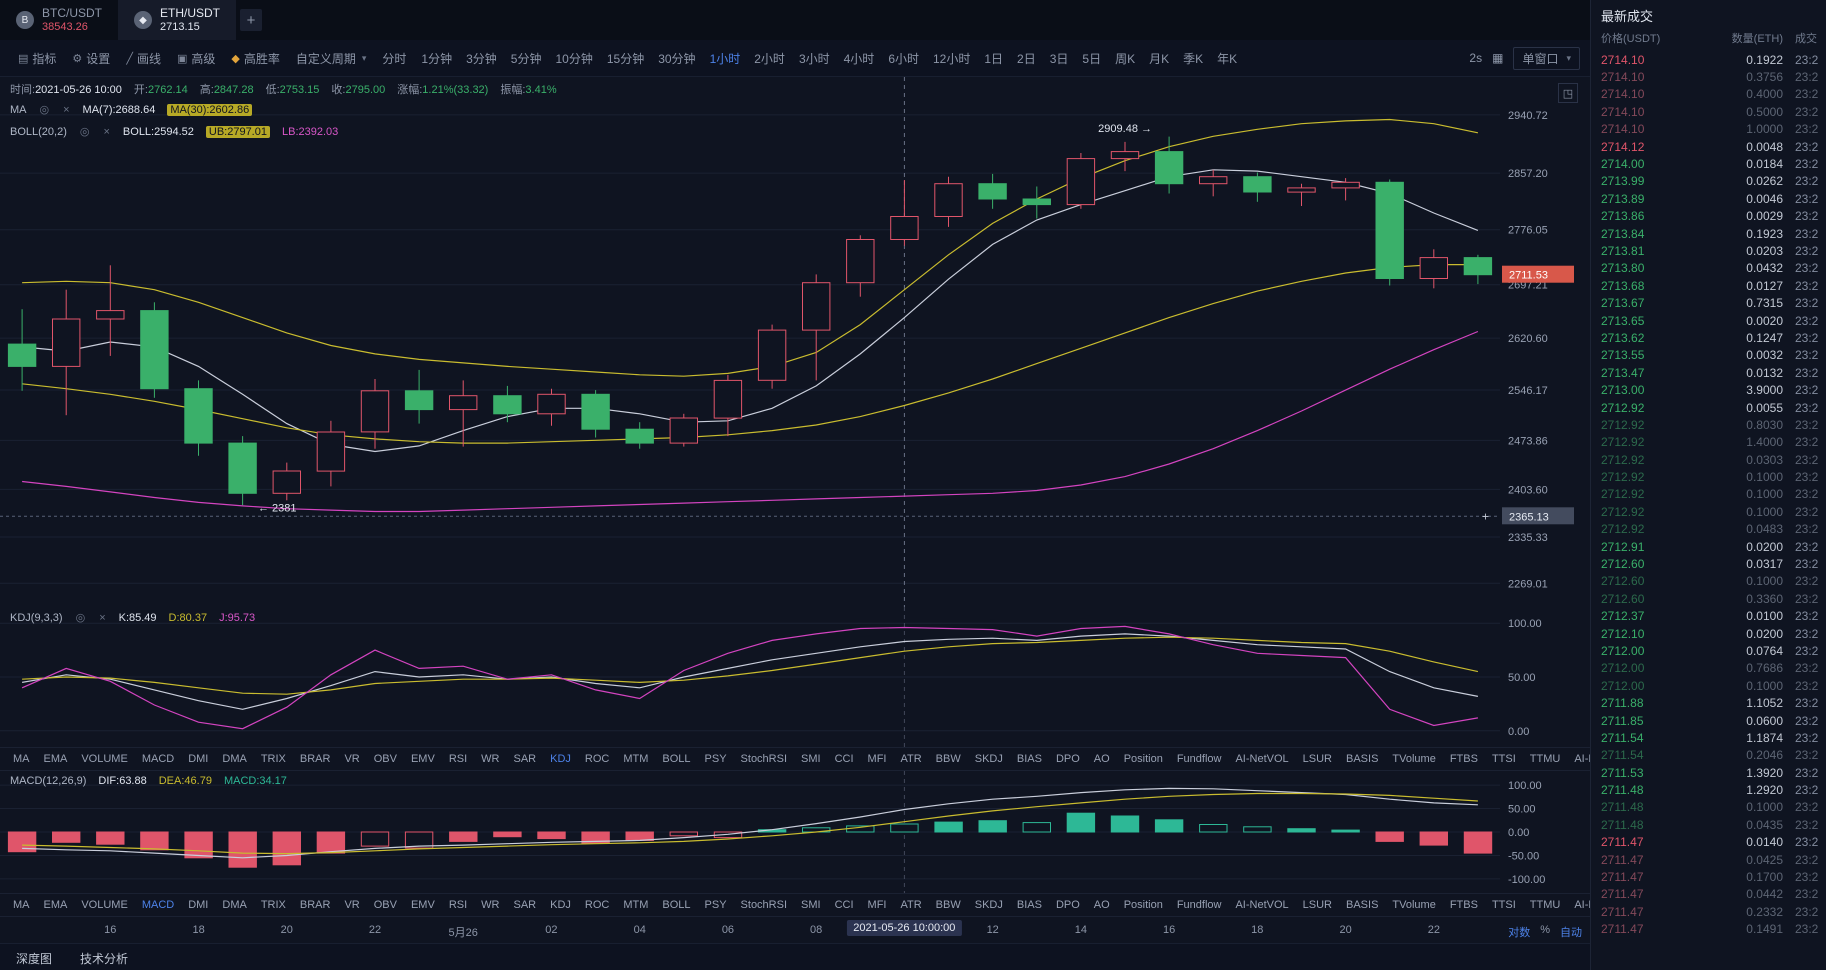 The image size is (1826, 970). Describe the element at coordinates (636, 905) in the screenshot. I see `indicator-MTM: MTM` at that location.